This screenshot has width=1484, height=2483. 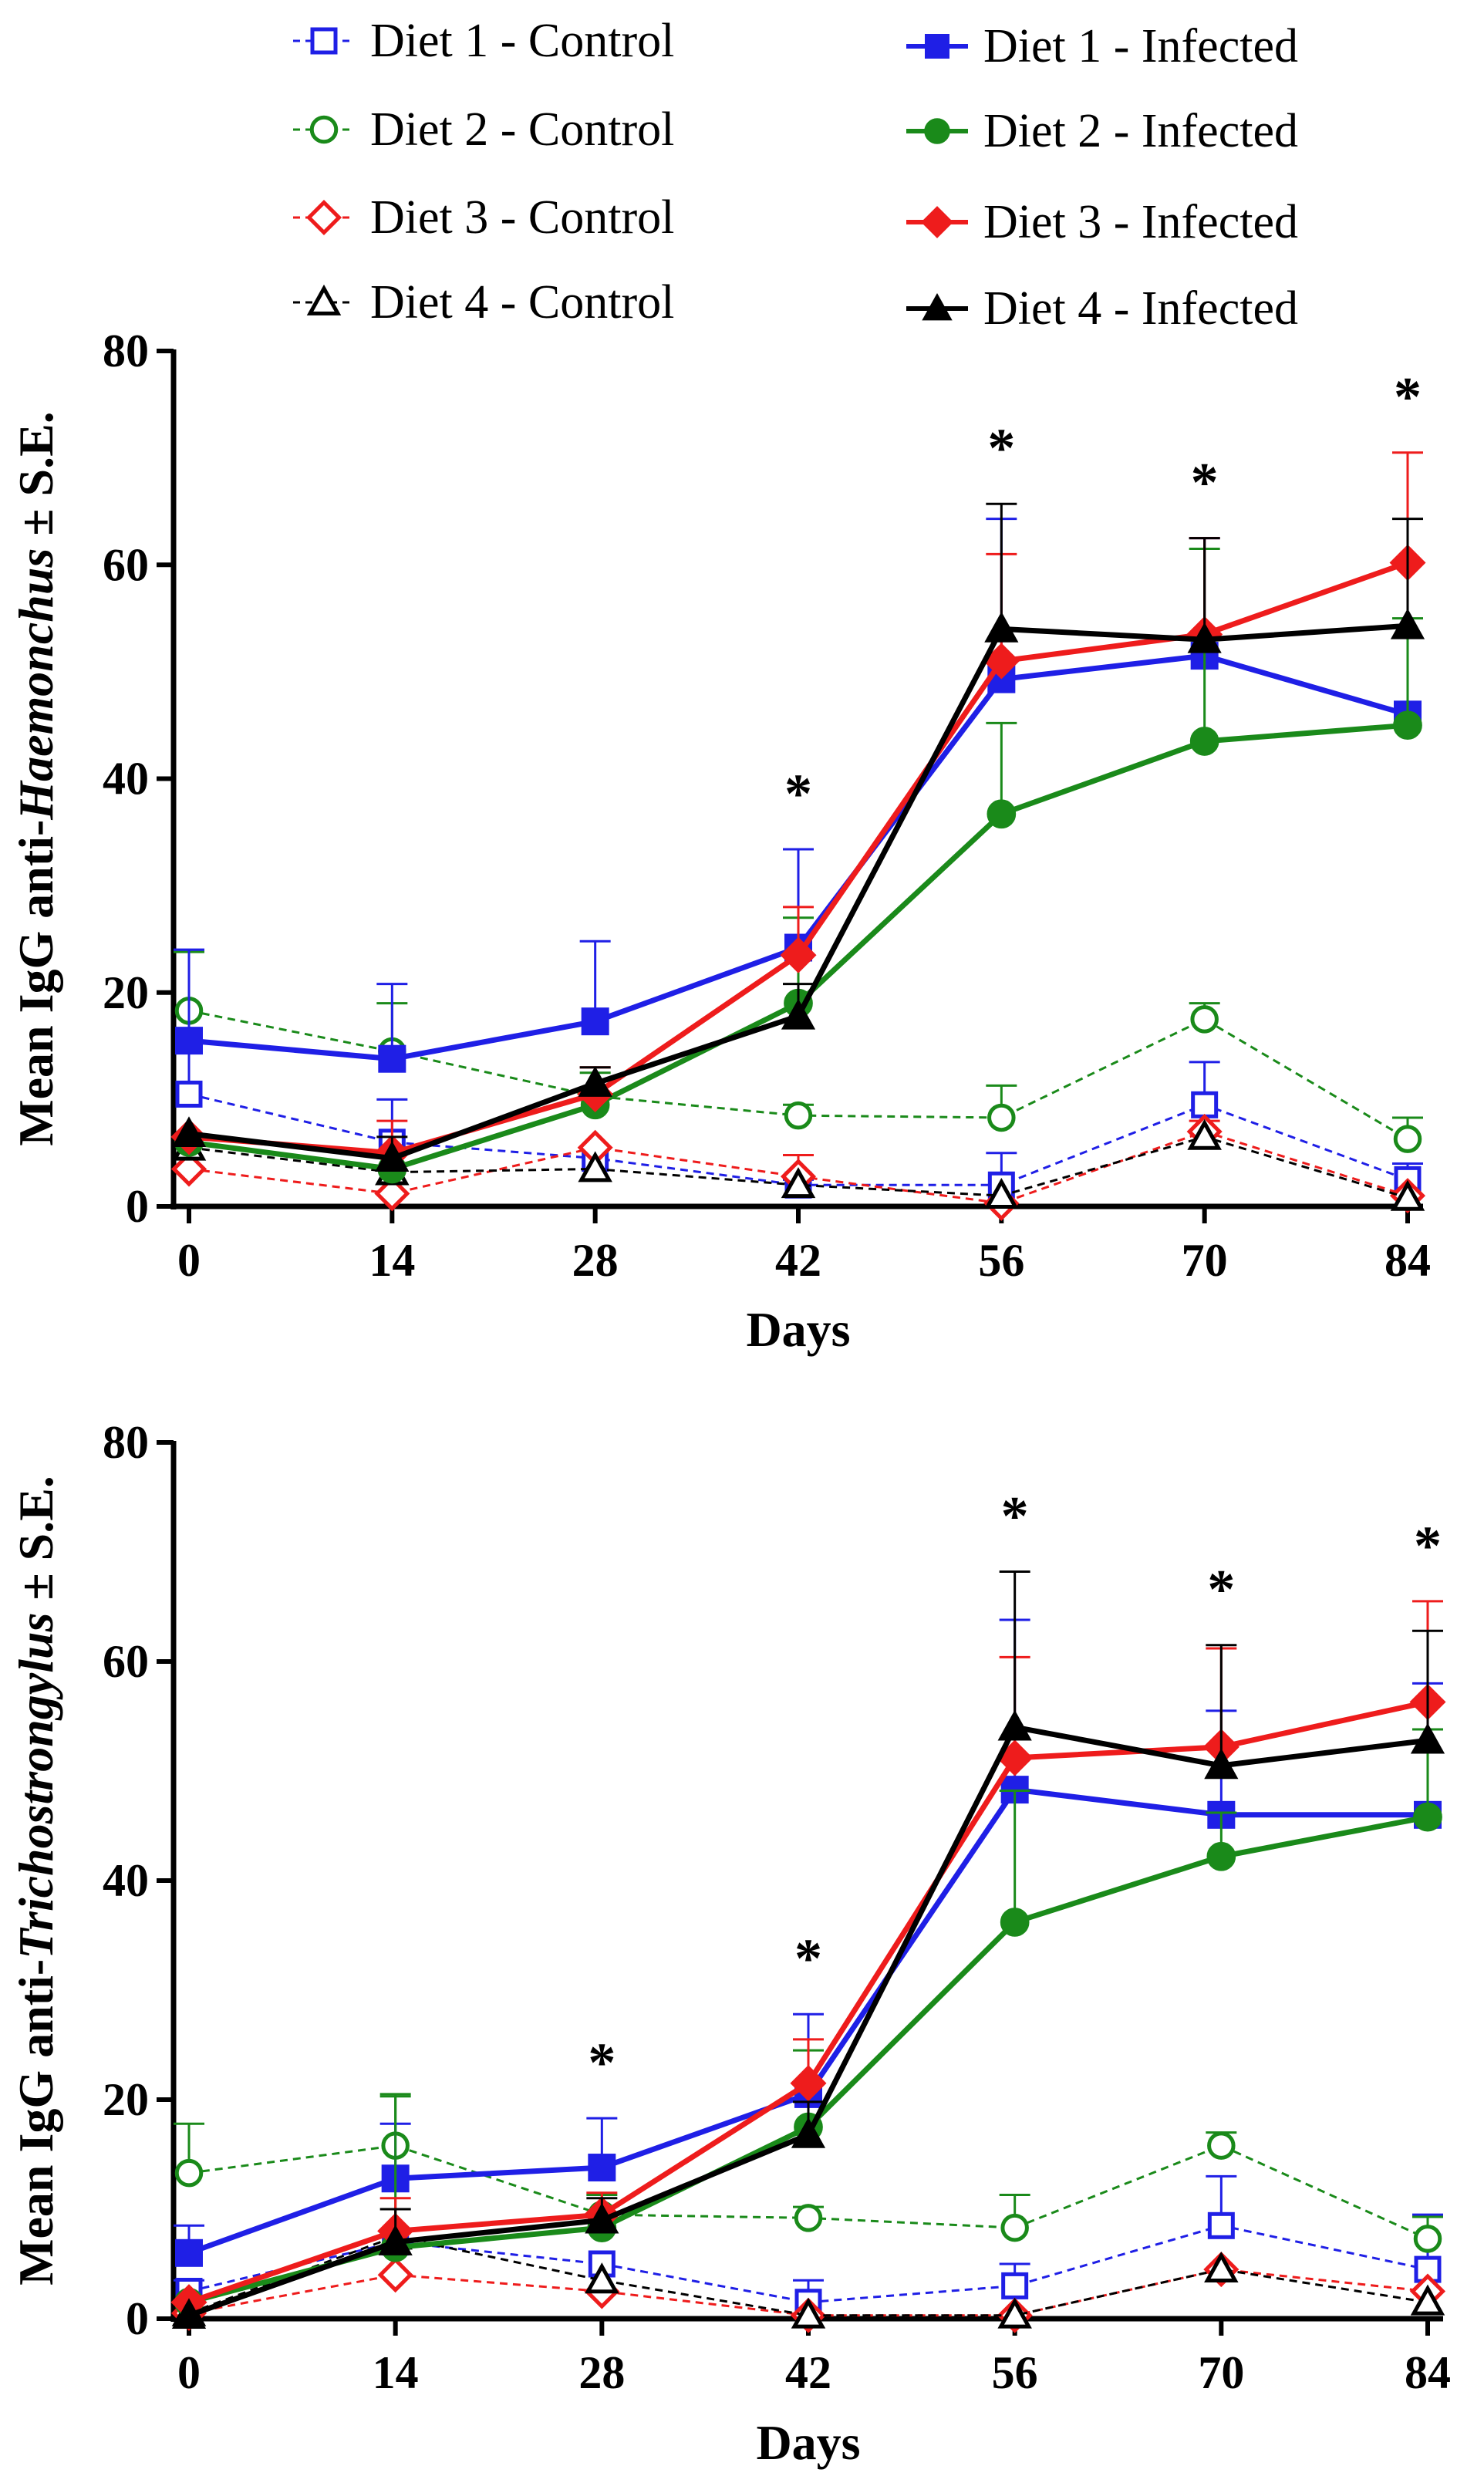 What do you see at coordinates (1408, 1260) in the screenshot?
I see `x-tick-label: 84` at bounding box center [1408, 1260].